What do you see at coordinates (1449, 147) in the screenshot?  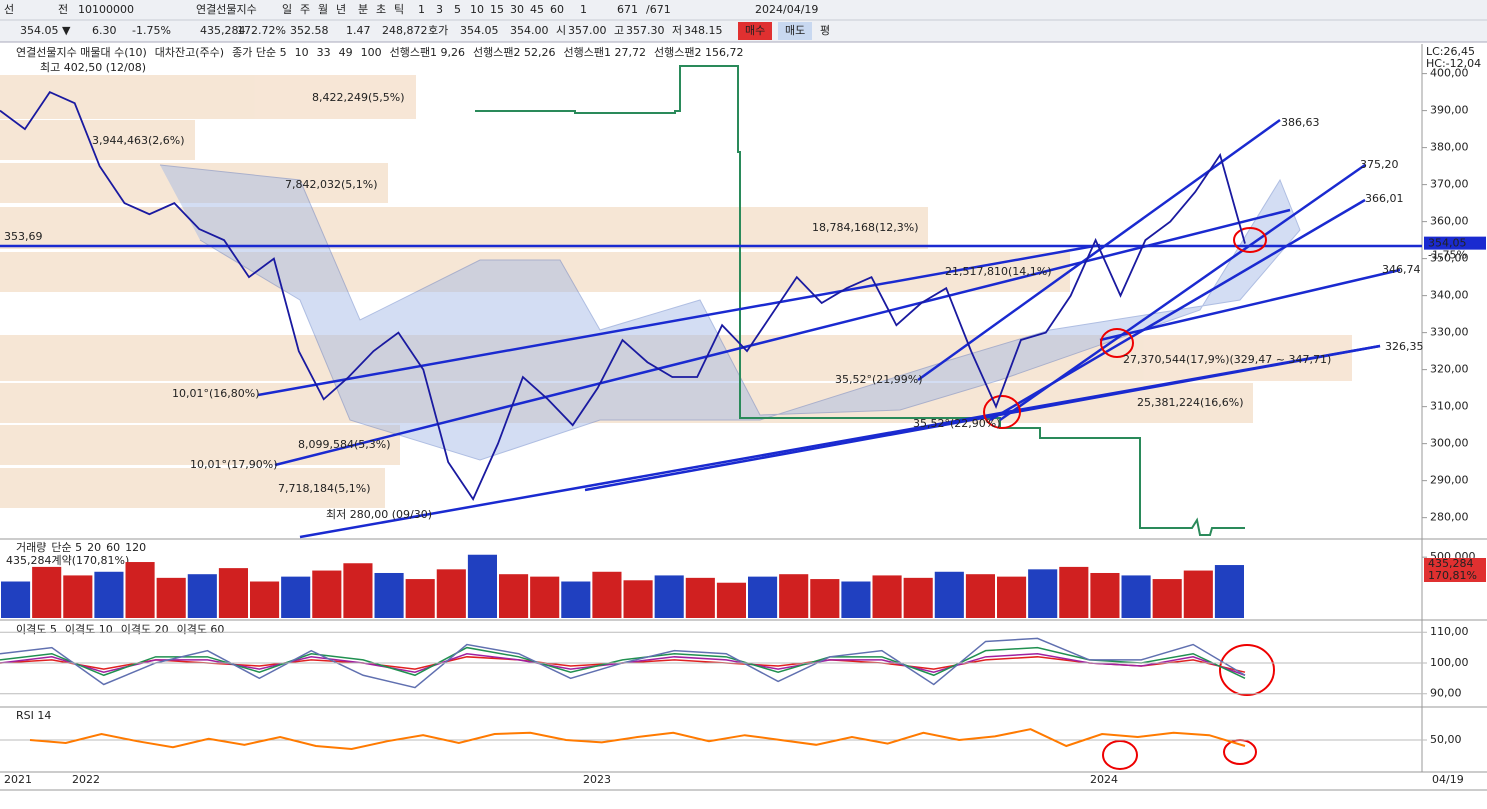 I see `y-tick-label: 380,00` at bounding box center [1449, 147].